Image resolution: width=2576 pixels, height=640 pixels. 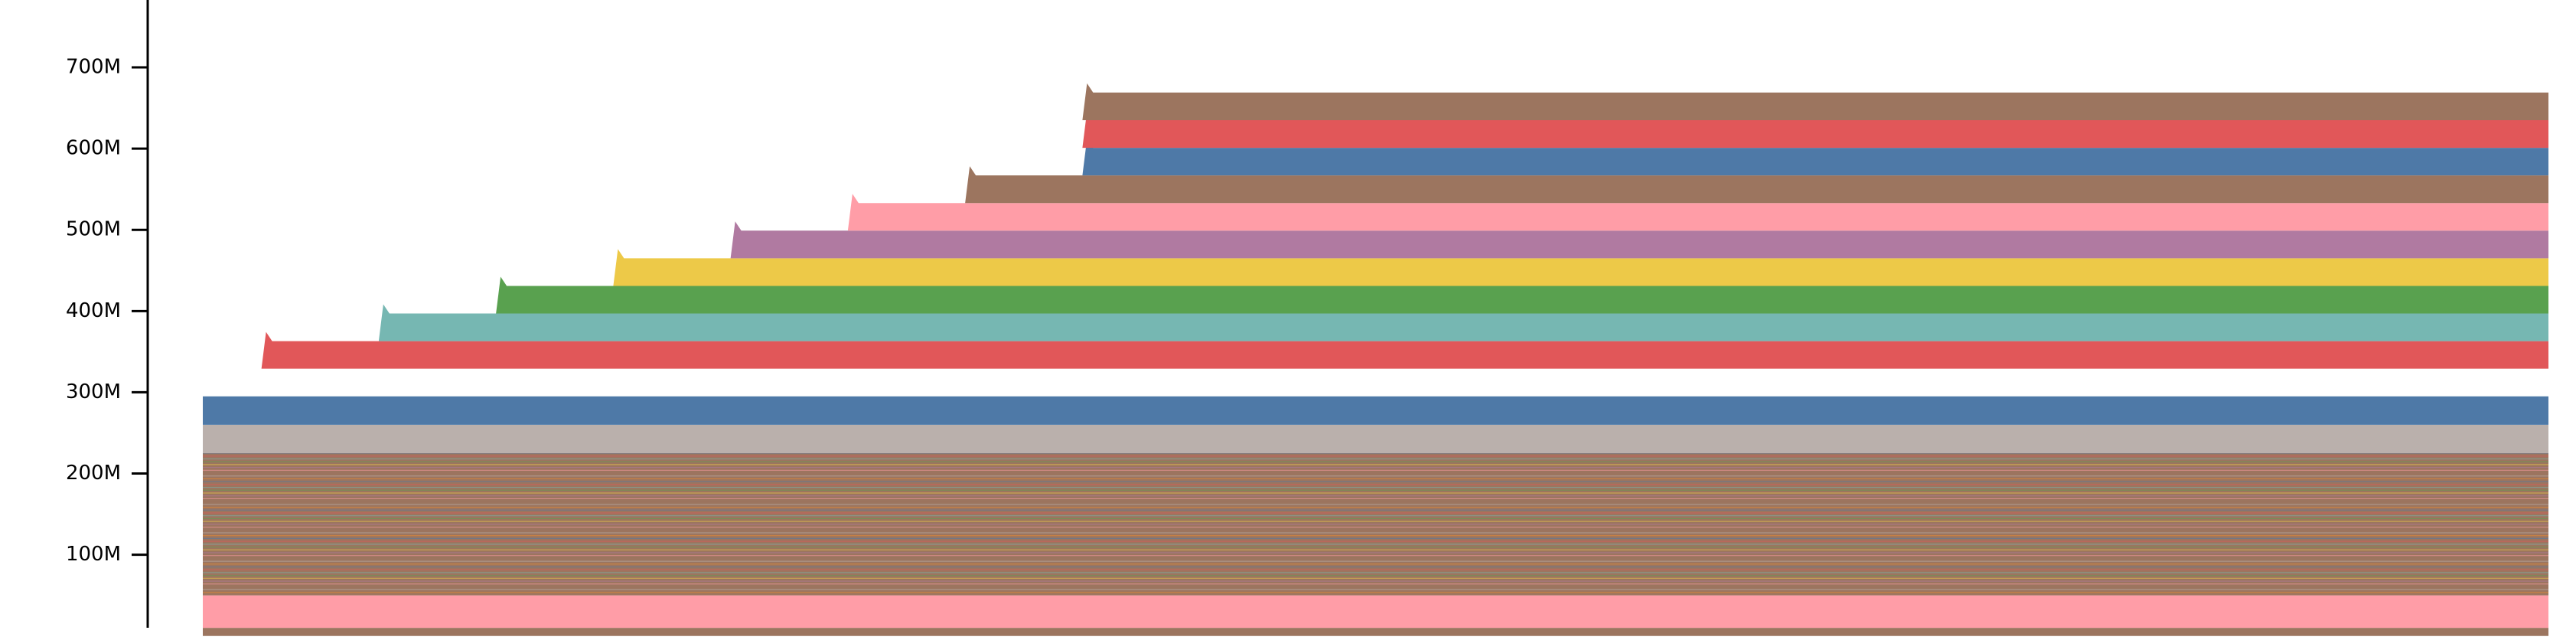 What do you see at coordinates (93, 148) in the screenshot?
I see `y-tick-label: 600M` at bounding box center [93, 148].